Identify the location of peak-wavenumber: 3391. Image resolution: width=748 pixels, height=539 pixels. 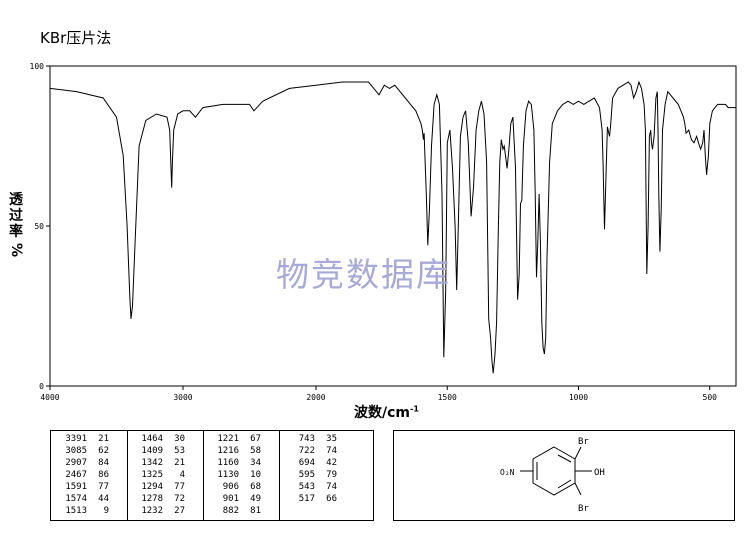
(76, 439).